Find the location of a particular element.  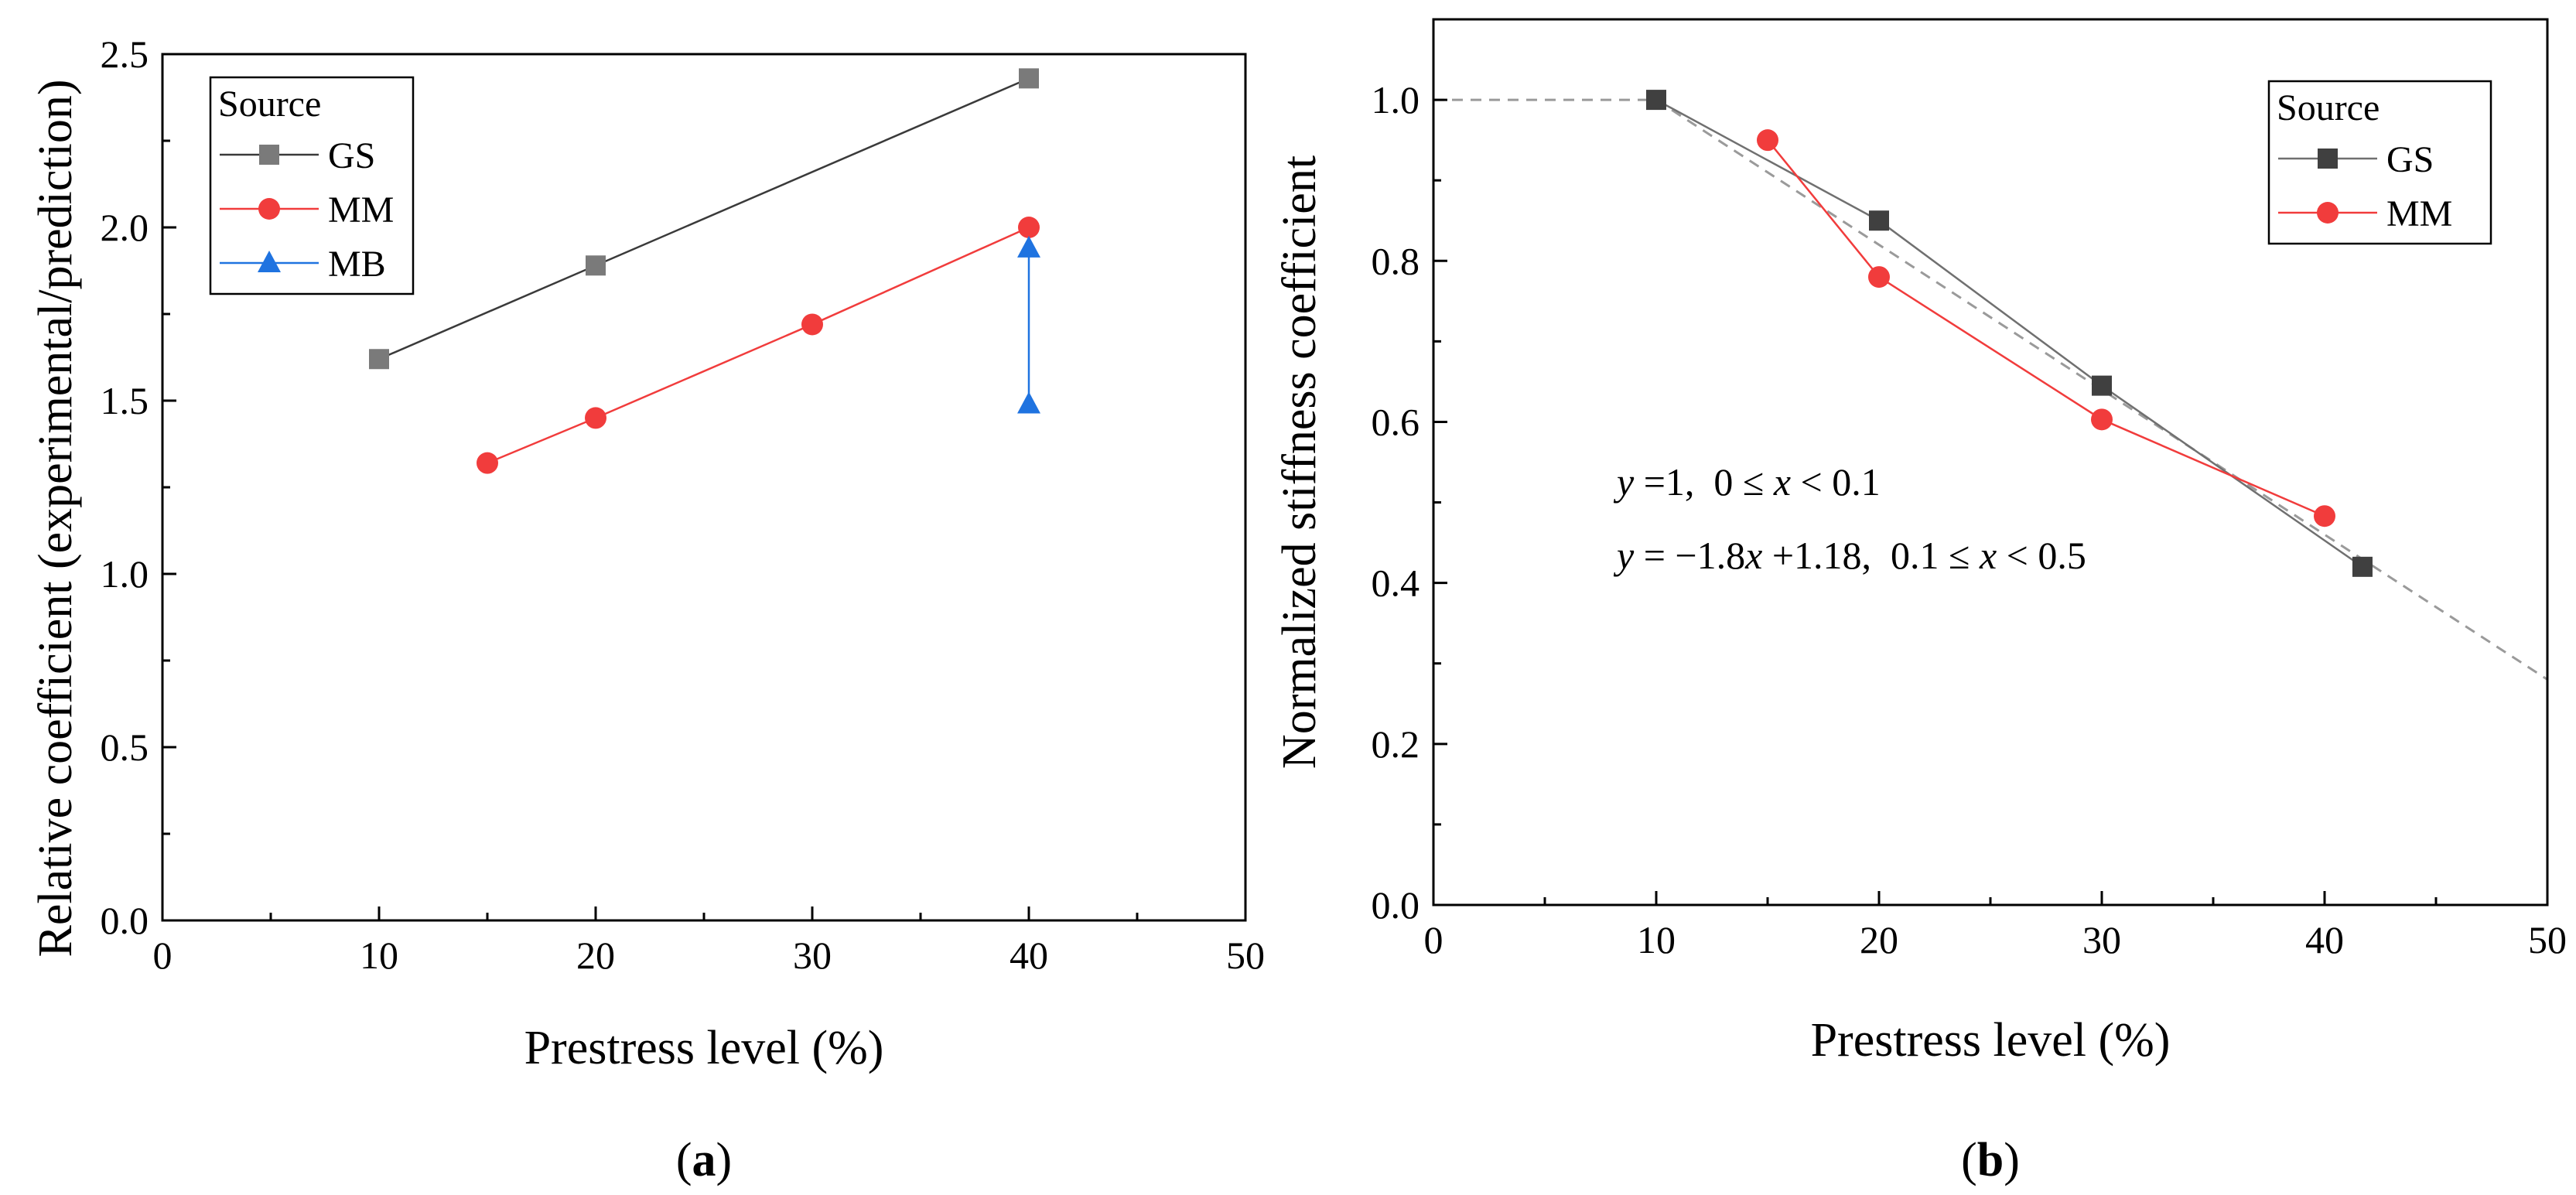

series-line-gs is located at coordinates (704, 219).